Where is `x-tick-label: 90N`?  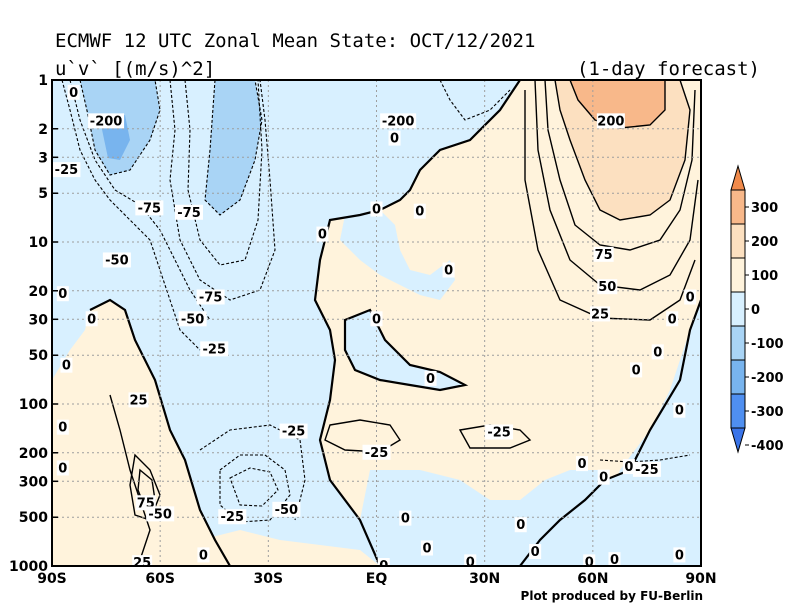
x-tick-label: 90N is located at coordinates (700, 579).